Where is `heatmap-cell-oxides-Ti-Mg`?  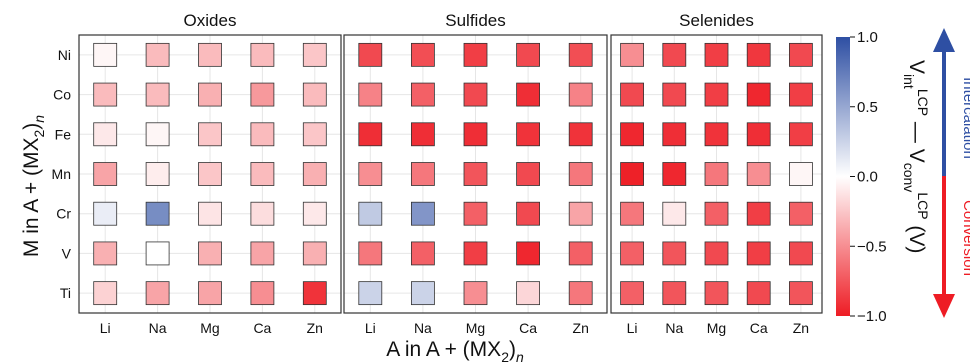 heatmap-cell-oxides-Ti-Mg is located at coordinates (210, 293).